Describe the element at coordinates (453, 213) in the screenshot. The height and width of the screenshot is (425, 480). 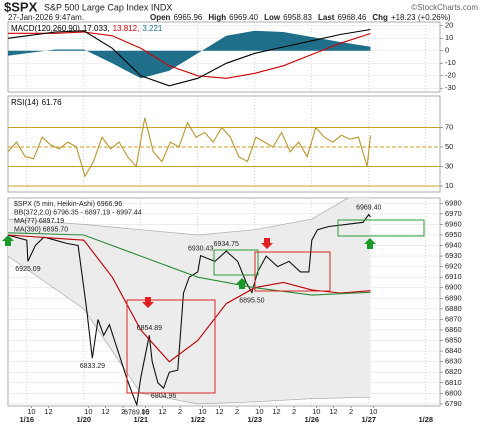
I see `y-tick-label: 6970` at that location.